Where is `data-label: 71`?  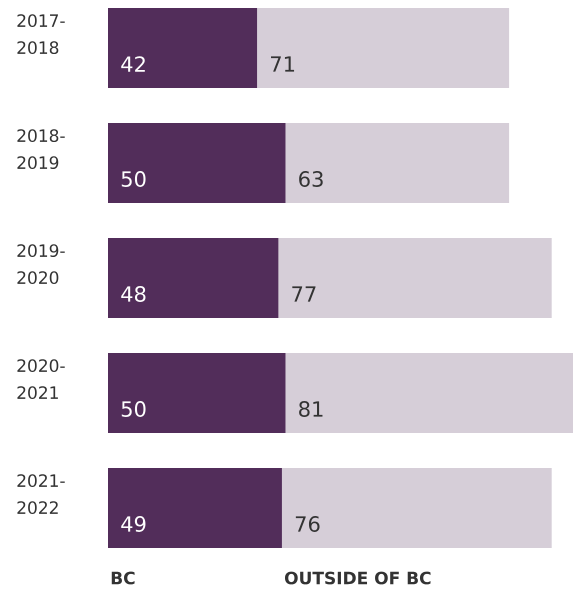 data-label: 71 is located at coordinates (282, 64).